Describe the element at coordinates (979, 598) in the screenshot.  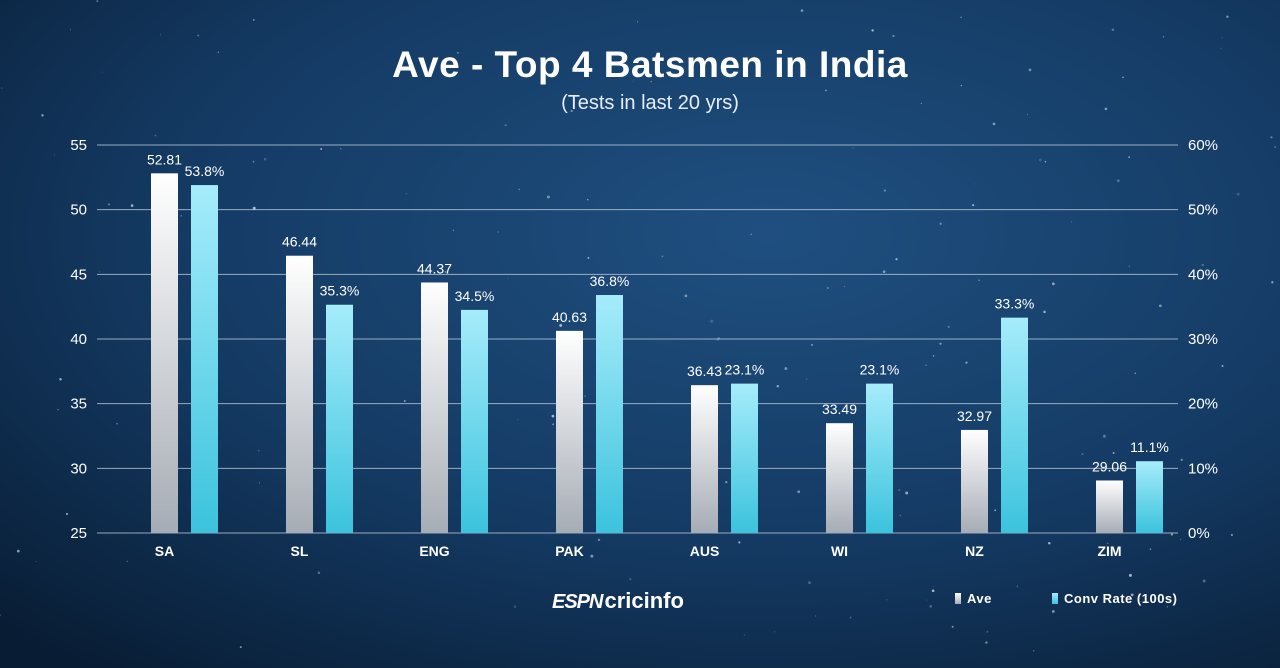
I see `legend-label-ave: Ave` at that location.